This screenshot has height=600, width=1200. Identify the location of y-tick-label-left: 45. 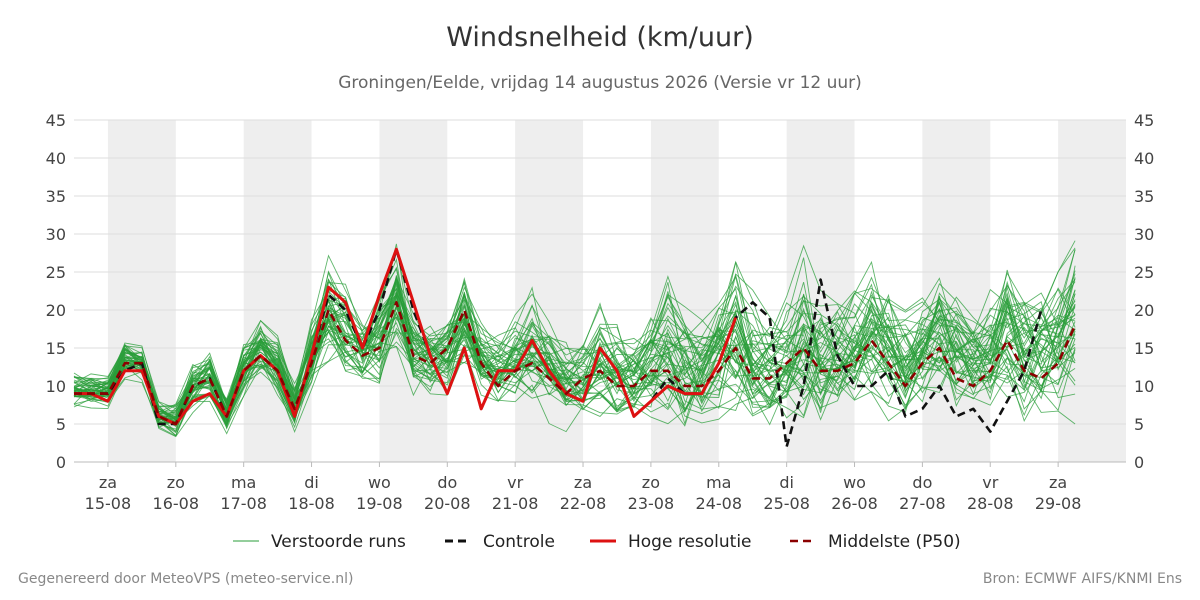
(56, 120).